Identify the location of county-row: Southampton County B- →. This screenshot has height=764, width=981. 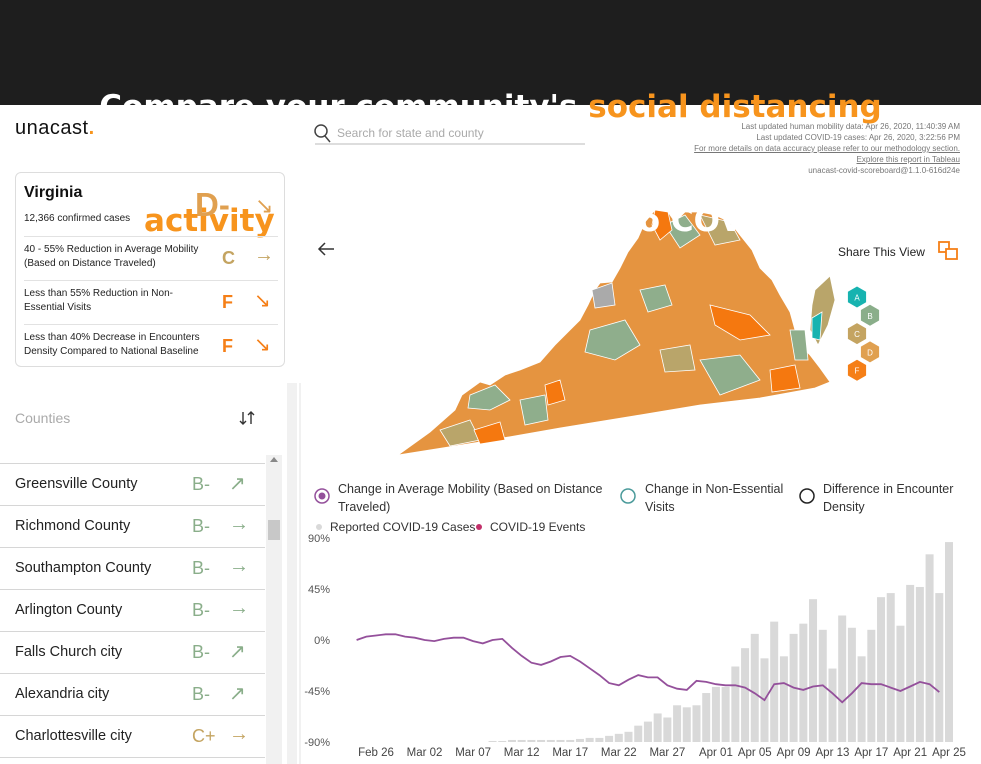
(132, 569).